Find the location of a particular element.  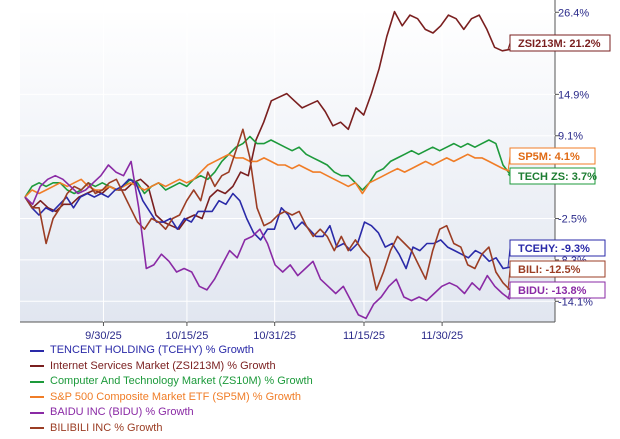

x-tick-label: 10/15/25 is located at coordinates (187, 336).